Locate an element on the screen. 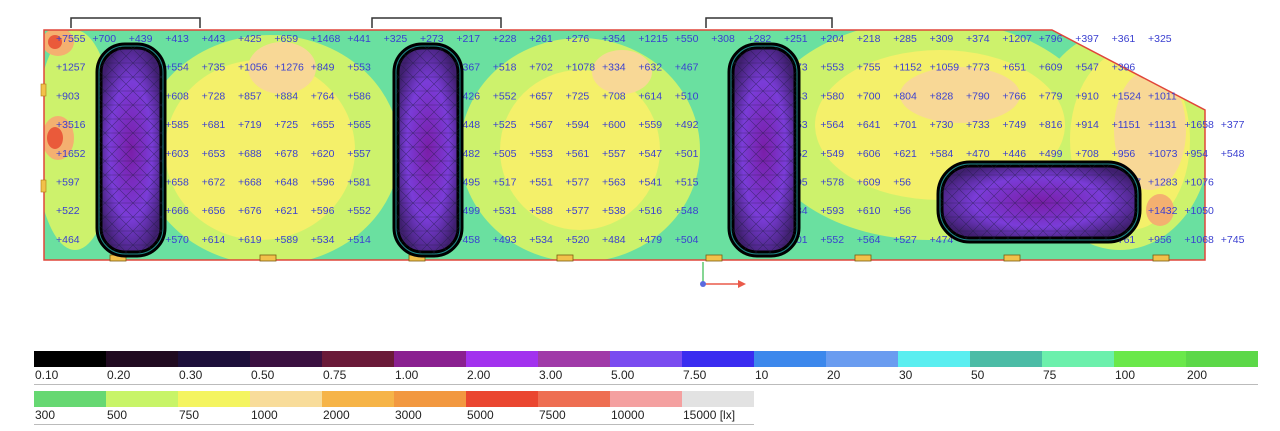 This screenshot has height=431, width=1280. legend-item: 1000 is located at coordinates (286, 408).